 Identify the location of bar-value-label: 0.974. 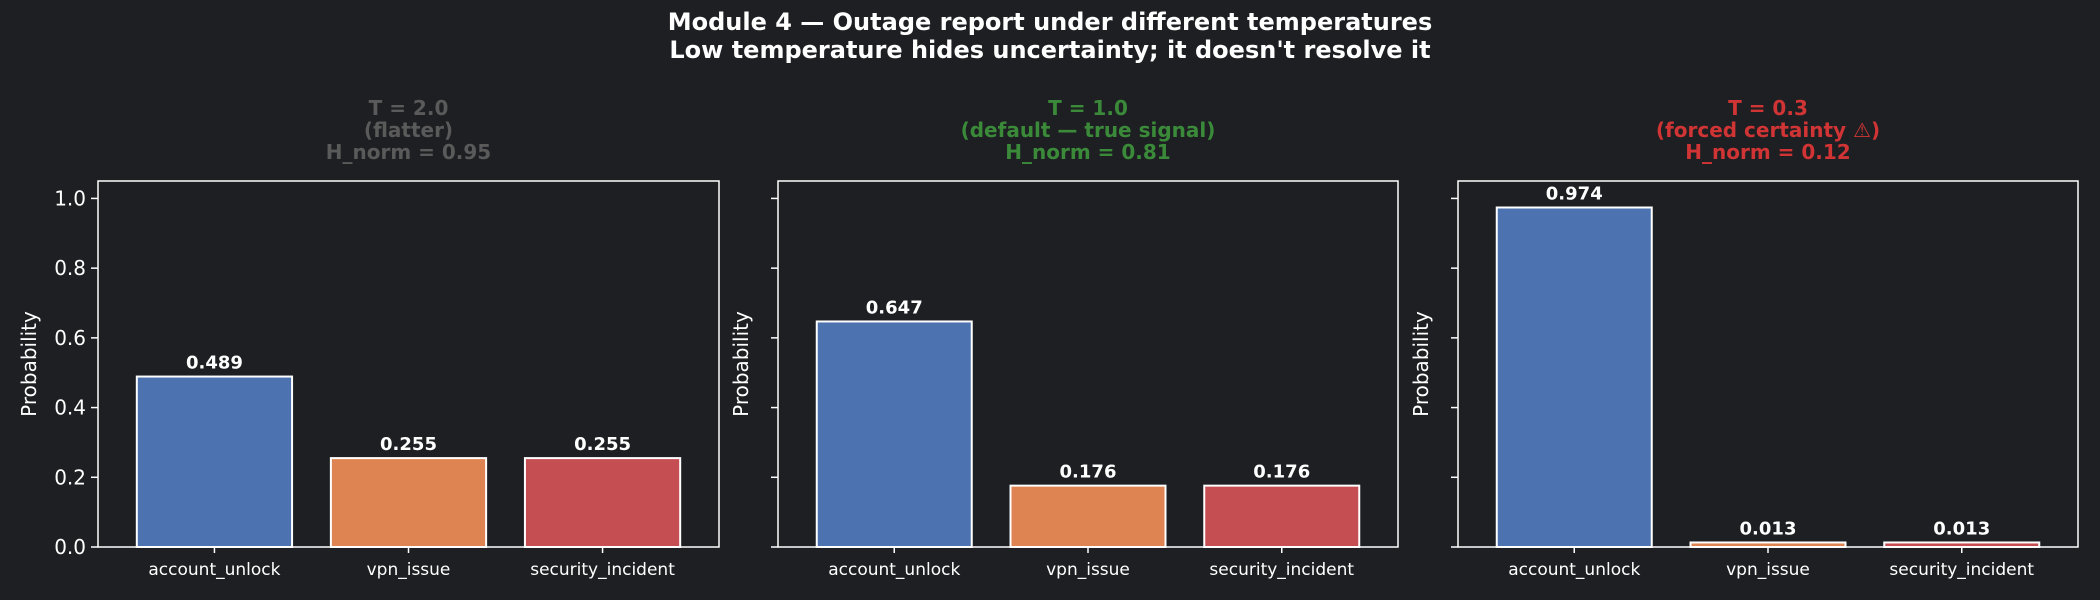
(1574, 193).